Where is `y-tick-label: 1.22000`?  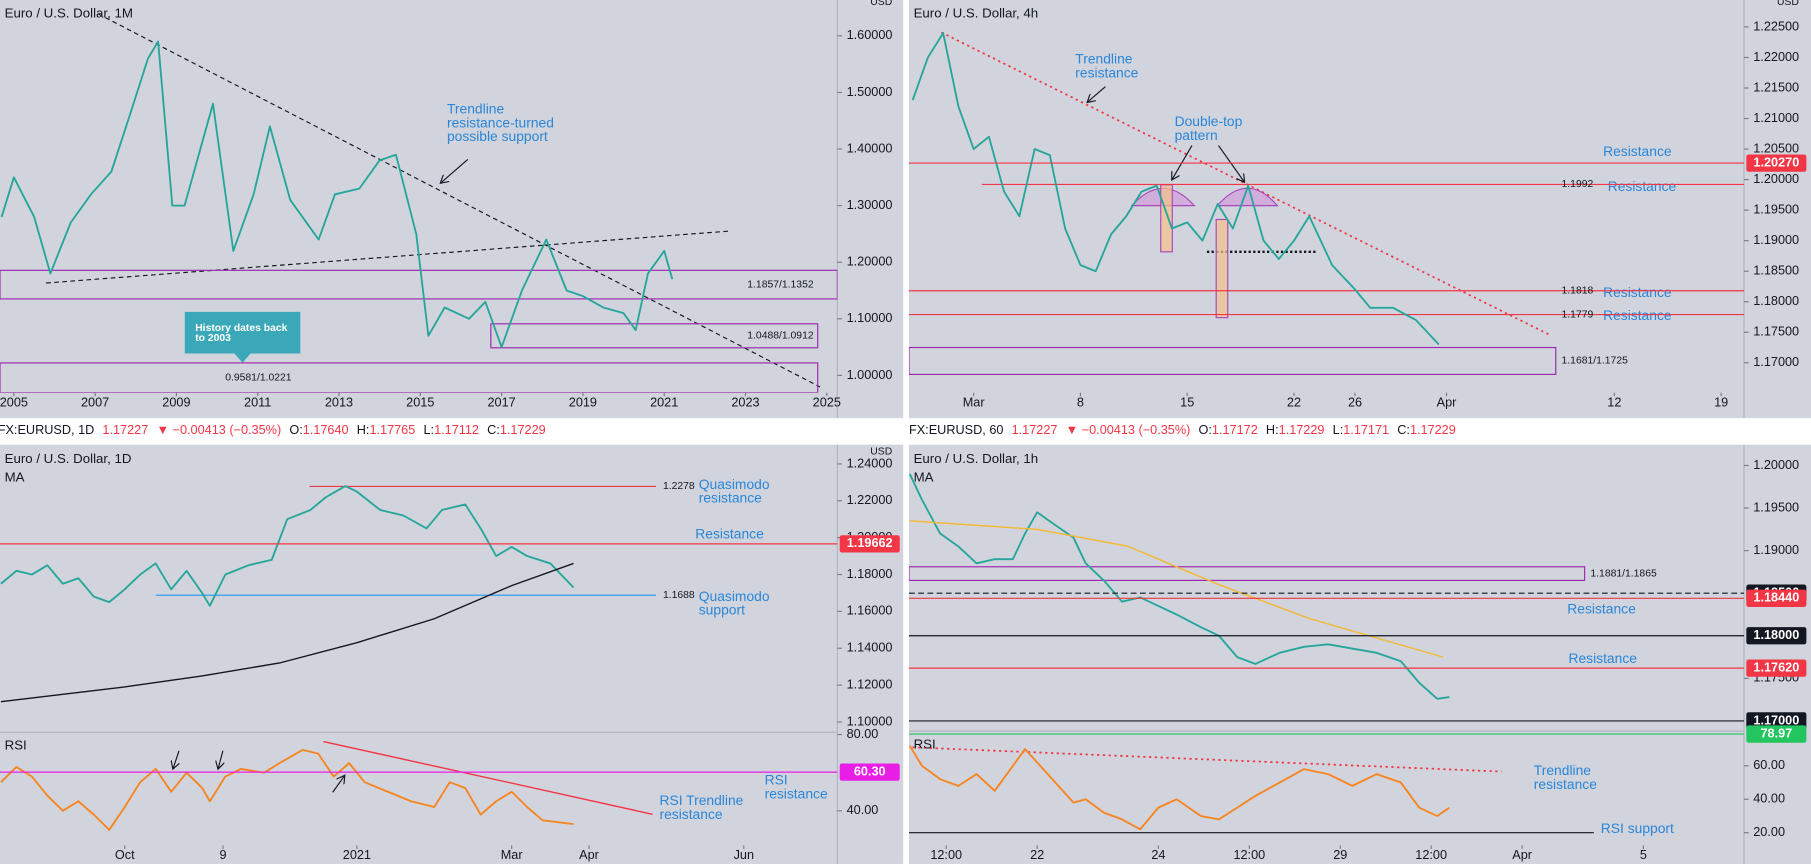 y-tick-label: 1.22000 is located at coordinates (870, 500).